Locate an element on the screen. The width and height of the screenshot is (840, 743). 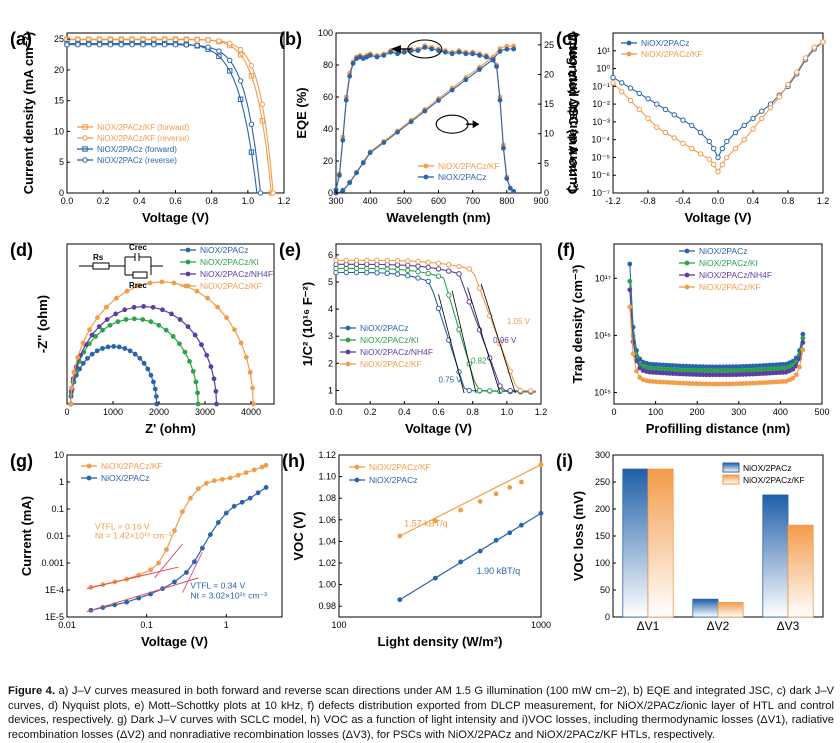
legend-swatch is located at coordinates (731, 467).